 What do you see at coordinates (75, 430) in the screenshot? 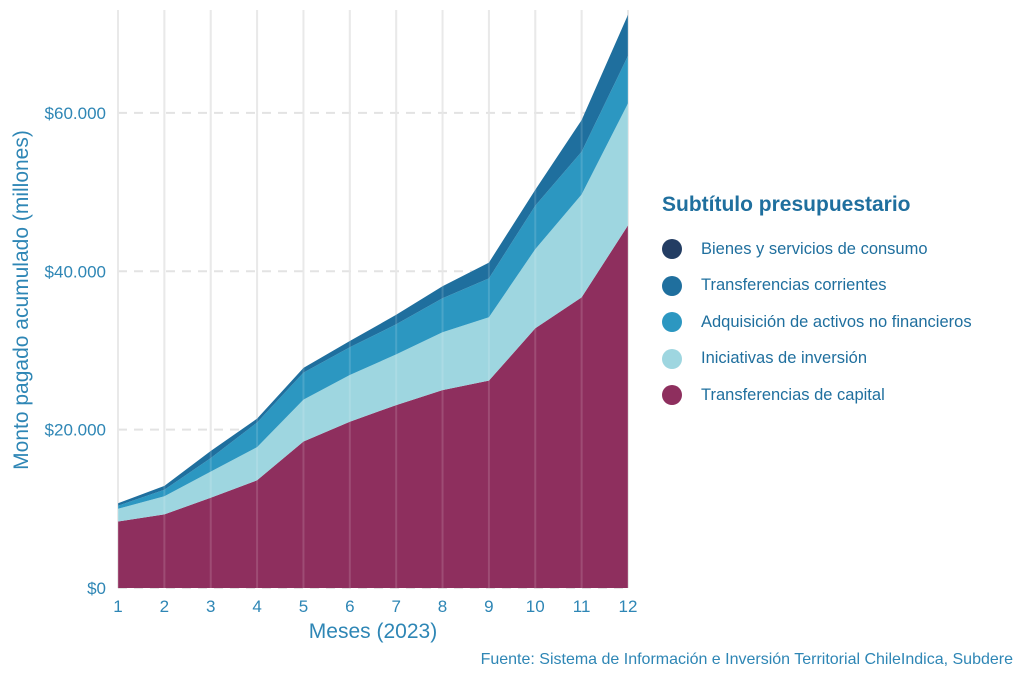
I see `y-tick-label: $20.000` at bounding box center [75, 430].